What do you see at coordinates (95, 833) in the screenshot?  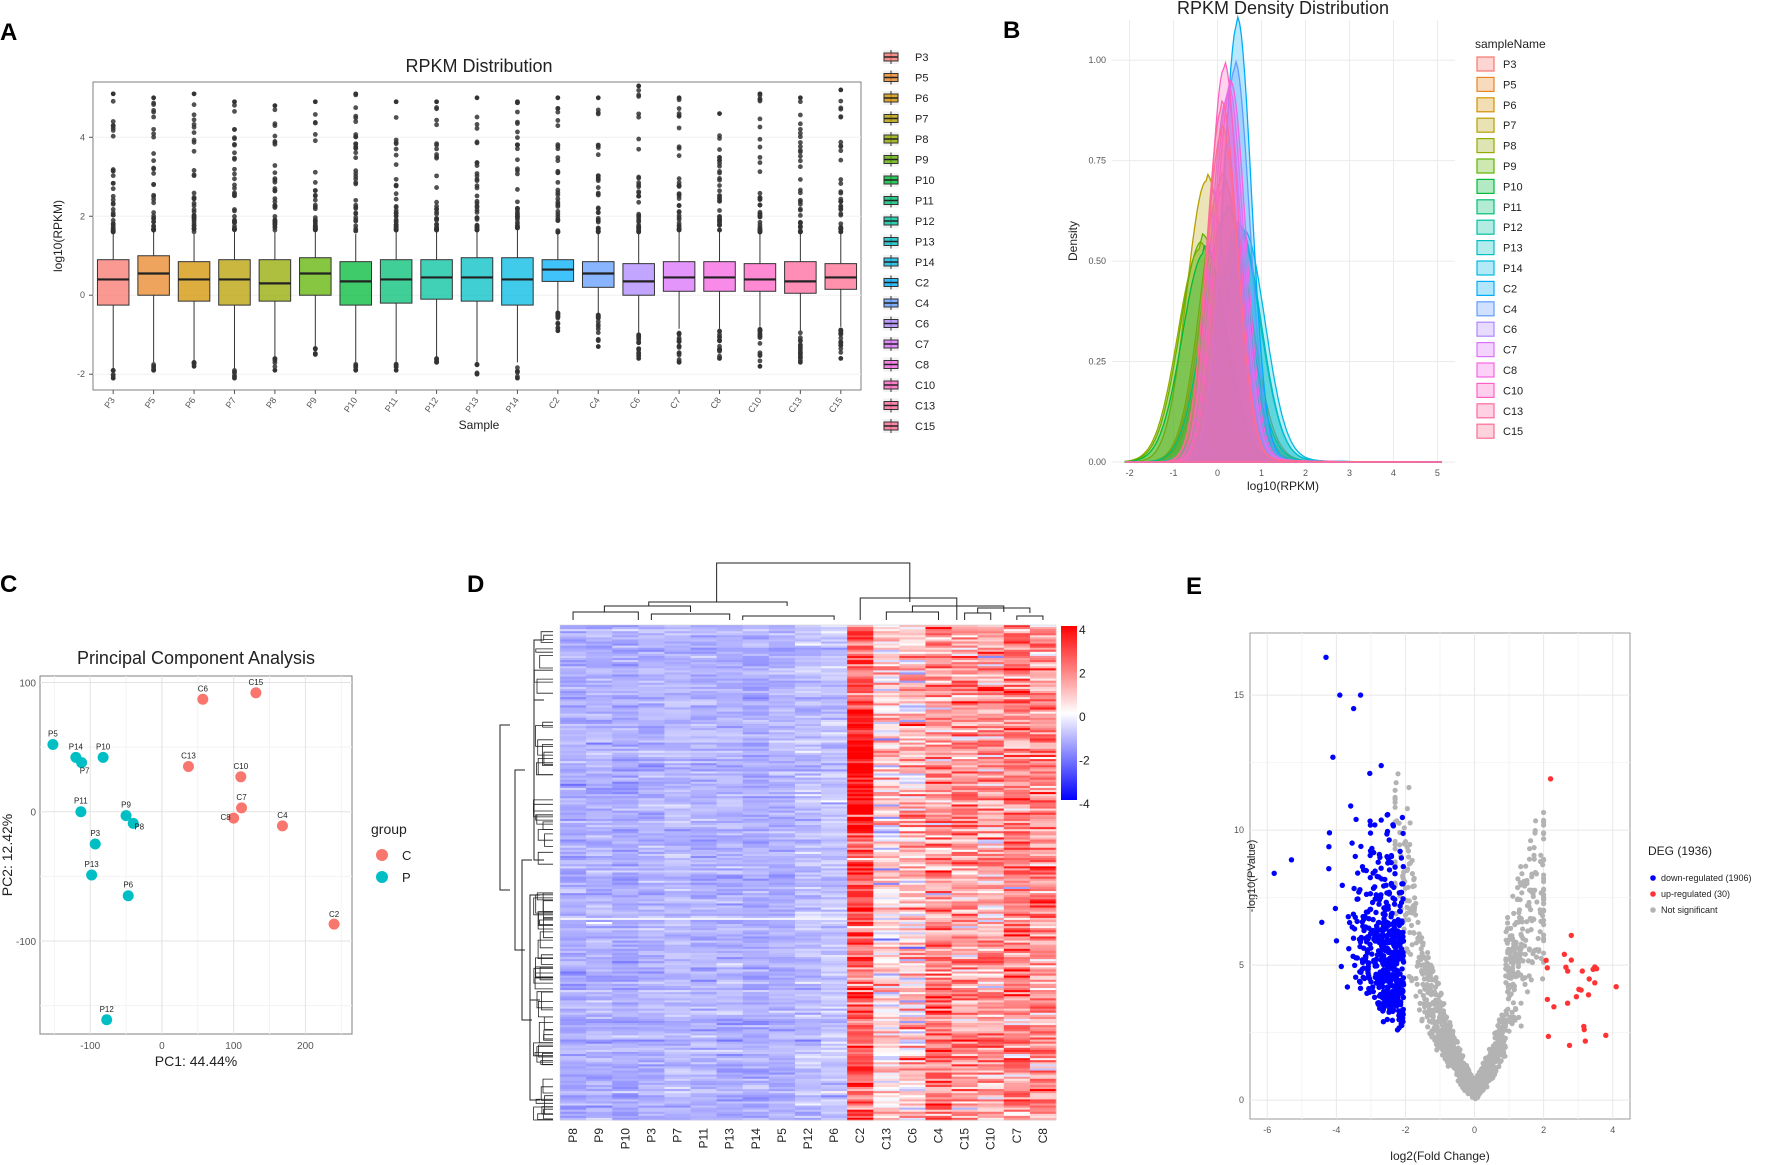 I see `panel-c-point-label: P3` at bounding box center [95, 833].